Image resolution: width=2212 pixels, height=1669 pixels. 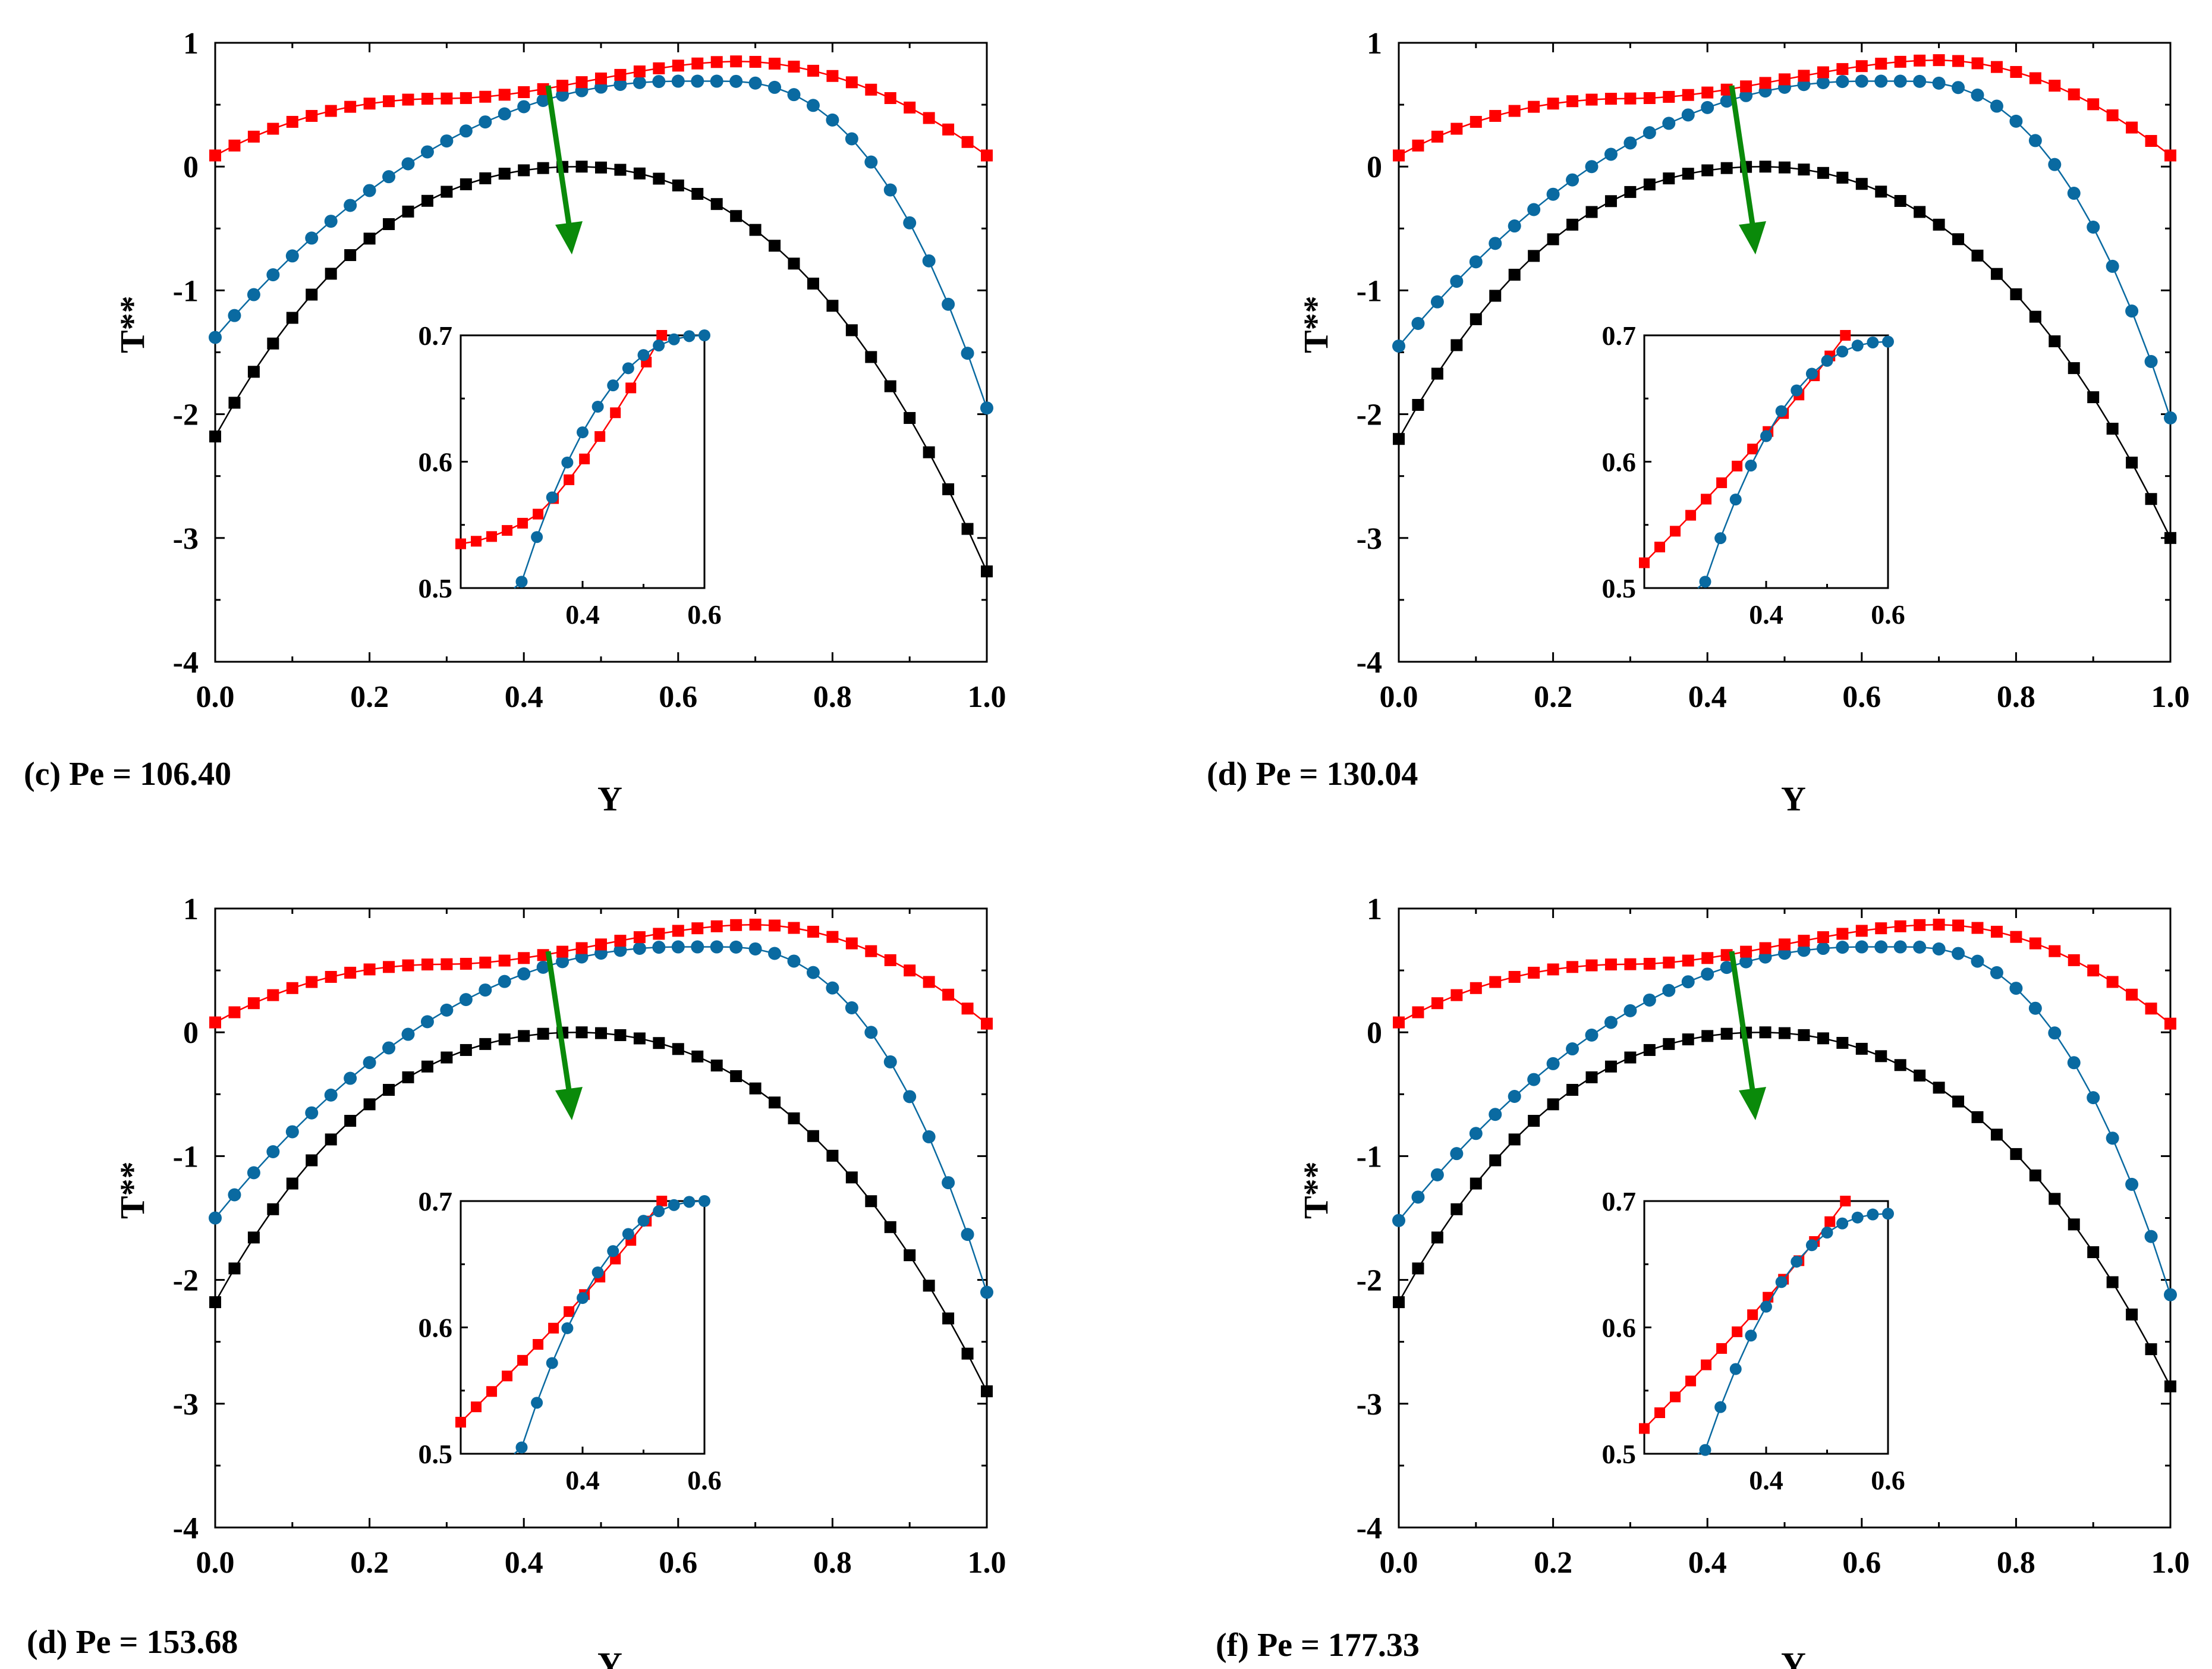 What do you see at coordinates (832, 1563) in the screenshot?
I see `x-tick-label: 0.8` at bounding box center [832, 1563].